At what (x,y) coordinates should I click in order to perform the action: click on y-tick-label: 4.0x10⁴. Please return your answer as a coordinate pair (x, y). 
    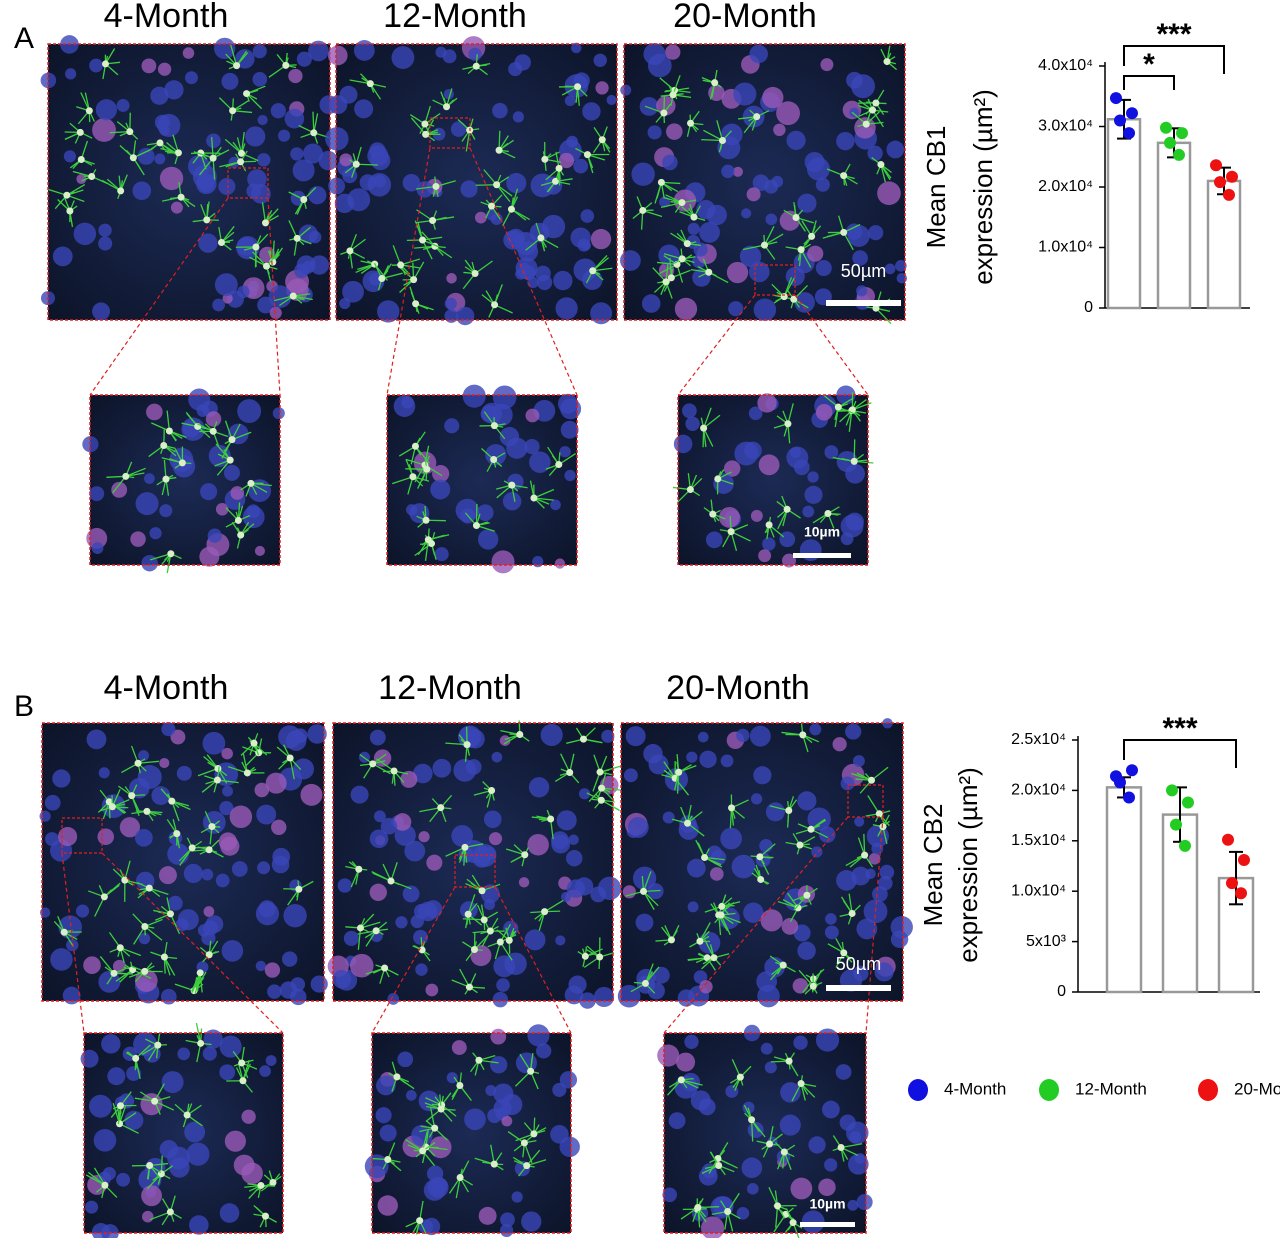
    Looking at the image, I should click on (1065, 65).